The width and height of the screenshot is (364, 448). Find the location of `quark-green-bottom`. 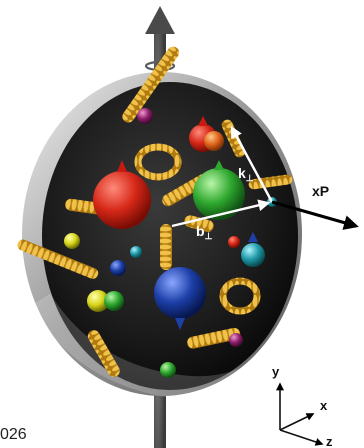

quark-green-bottom is located at coordinates (168, 370).